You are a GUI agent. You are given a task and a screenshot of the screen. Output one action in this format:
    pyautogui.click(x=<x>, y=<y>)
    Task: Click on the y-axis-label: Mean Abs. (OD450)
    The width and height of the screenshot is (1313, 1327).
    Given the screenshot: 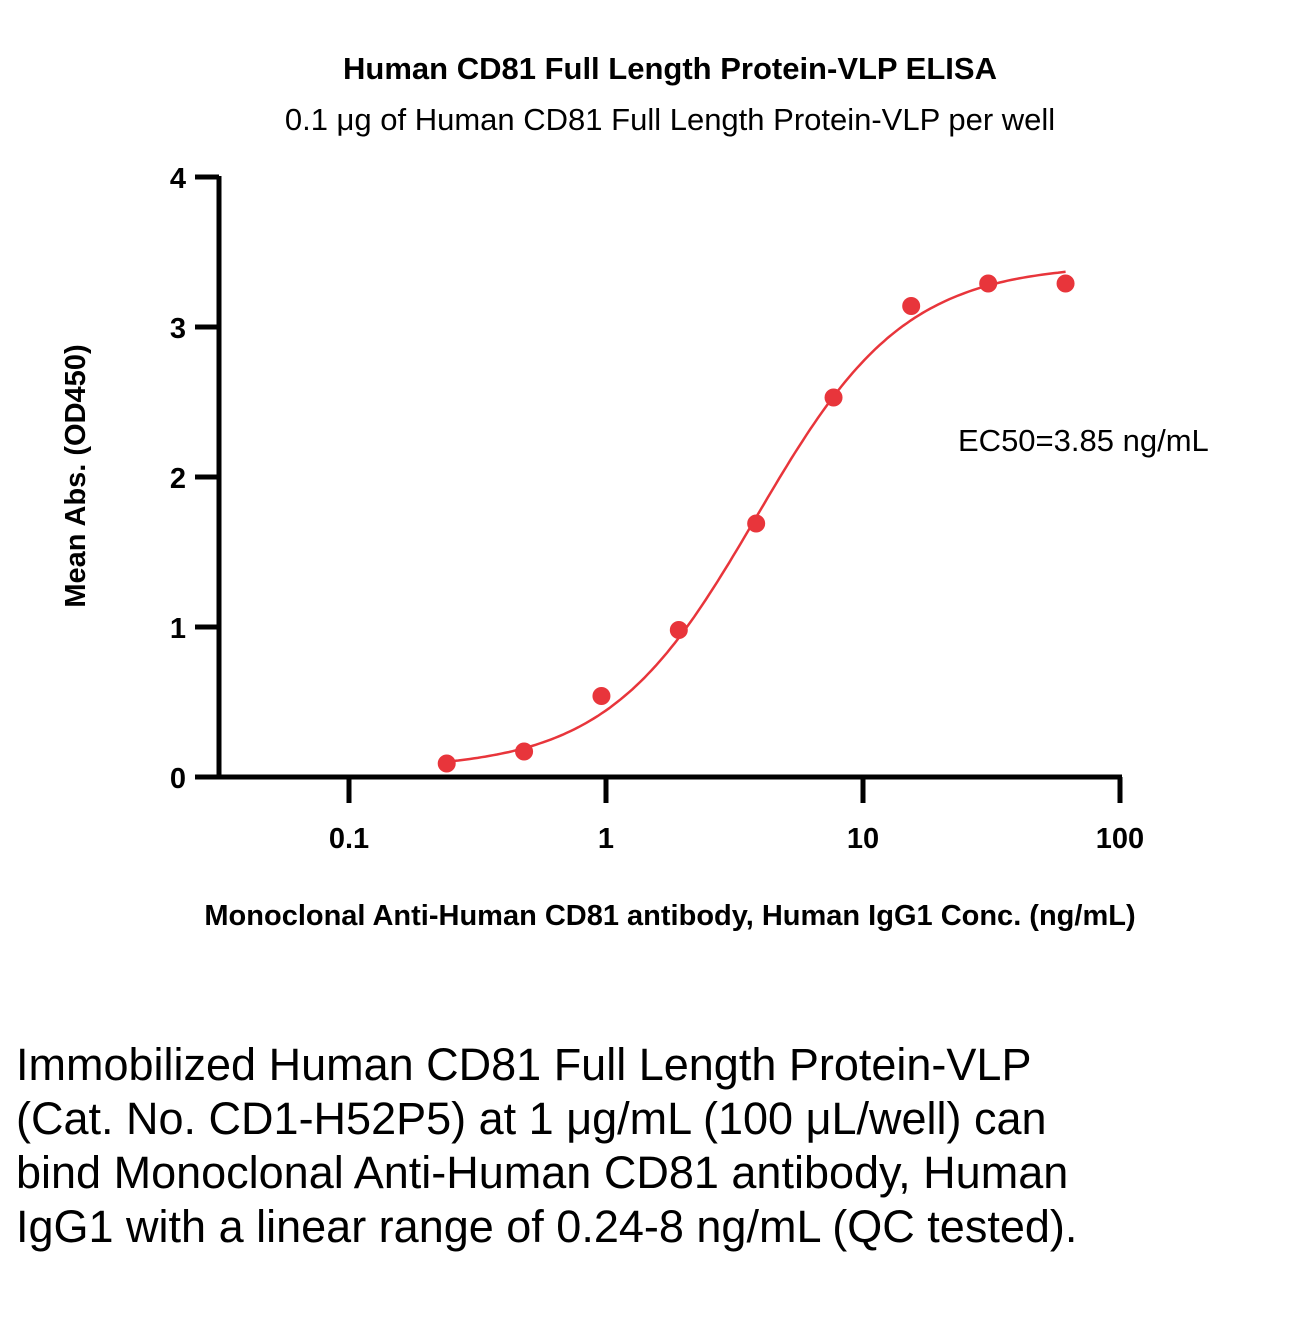 What is the action you would take?
    pyautogui.click(x=76, y=475)
    